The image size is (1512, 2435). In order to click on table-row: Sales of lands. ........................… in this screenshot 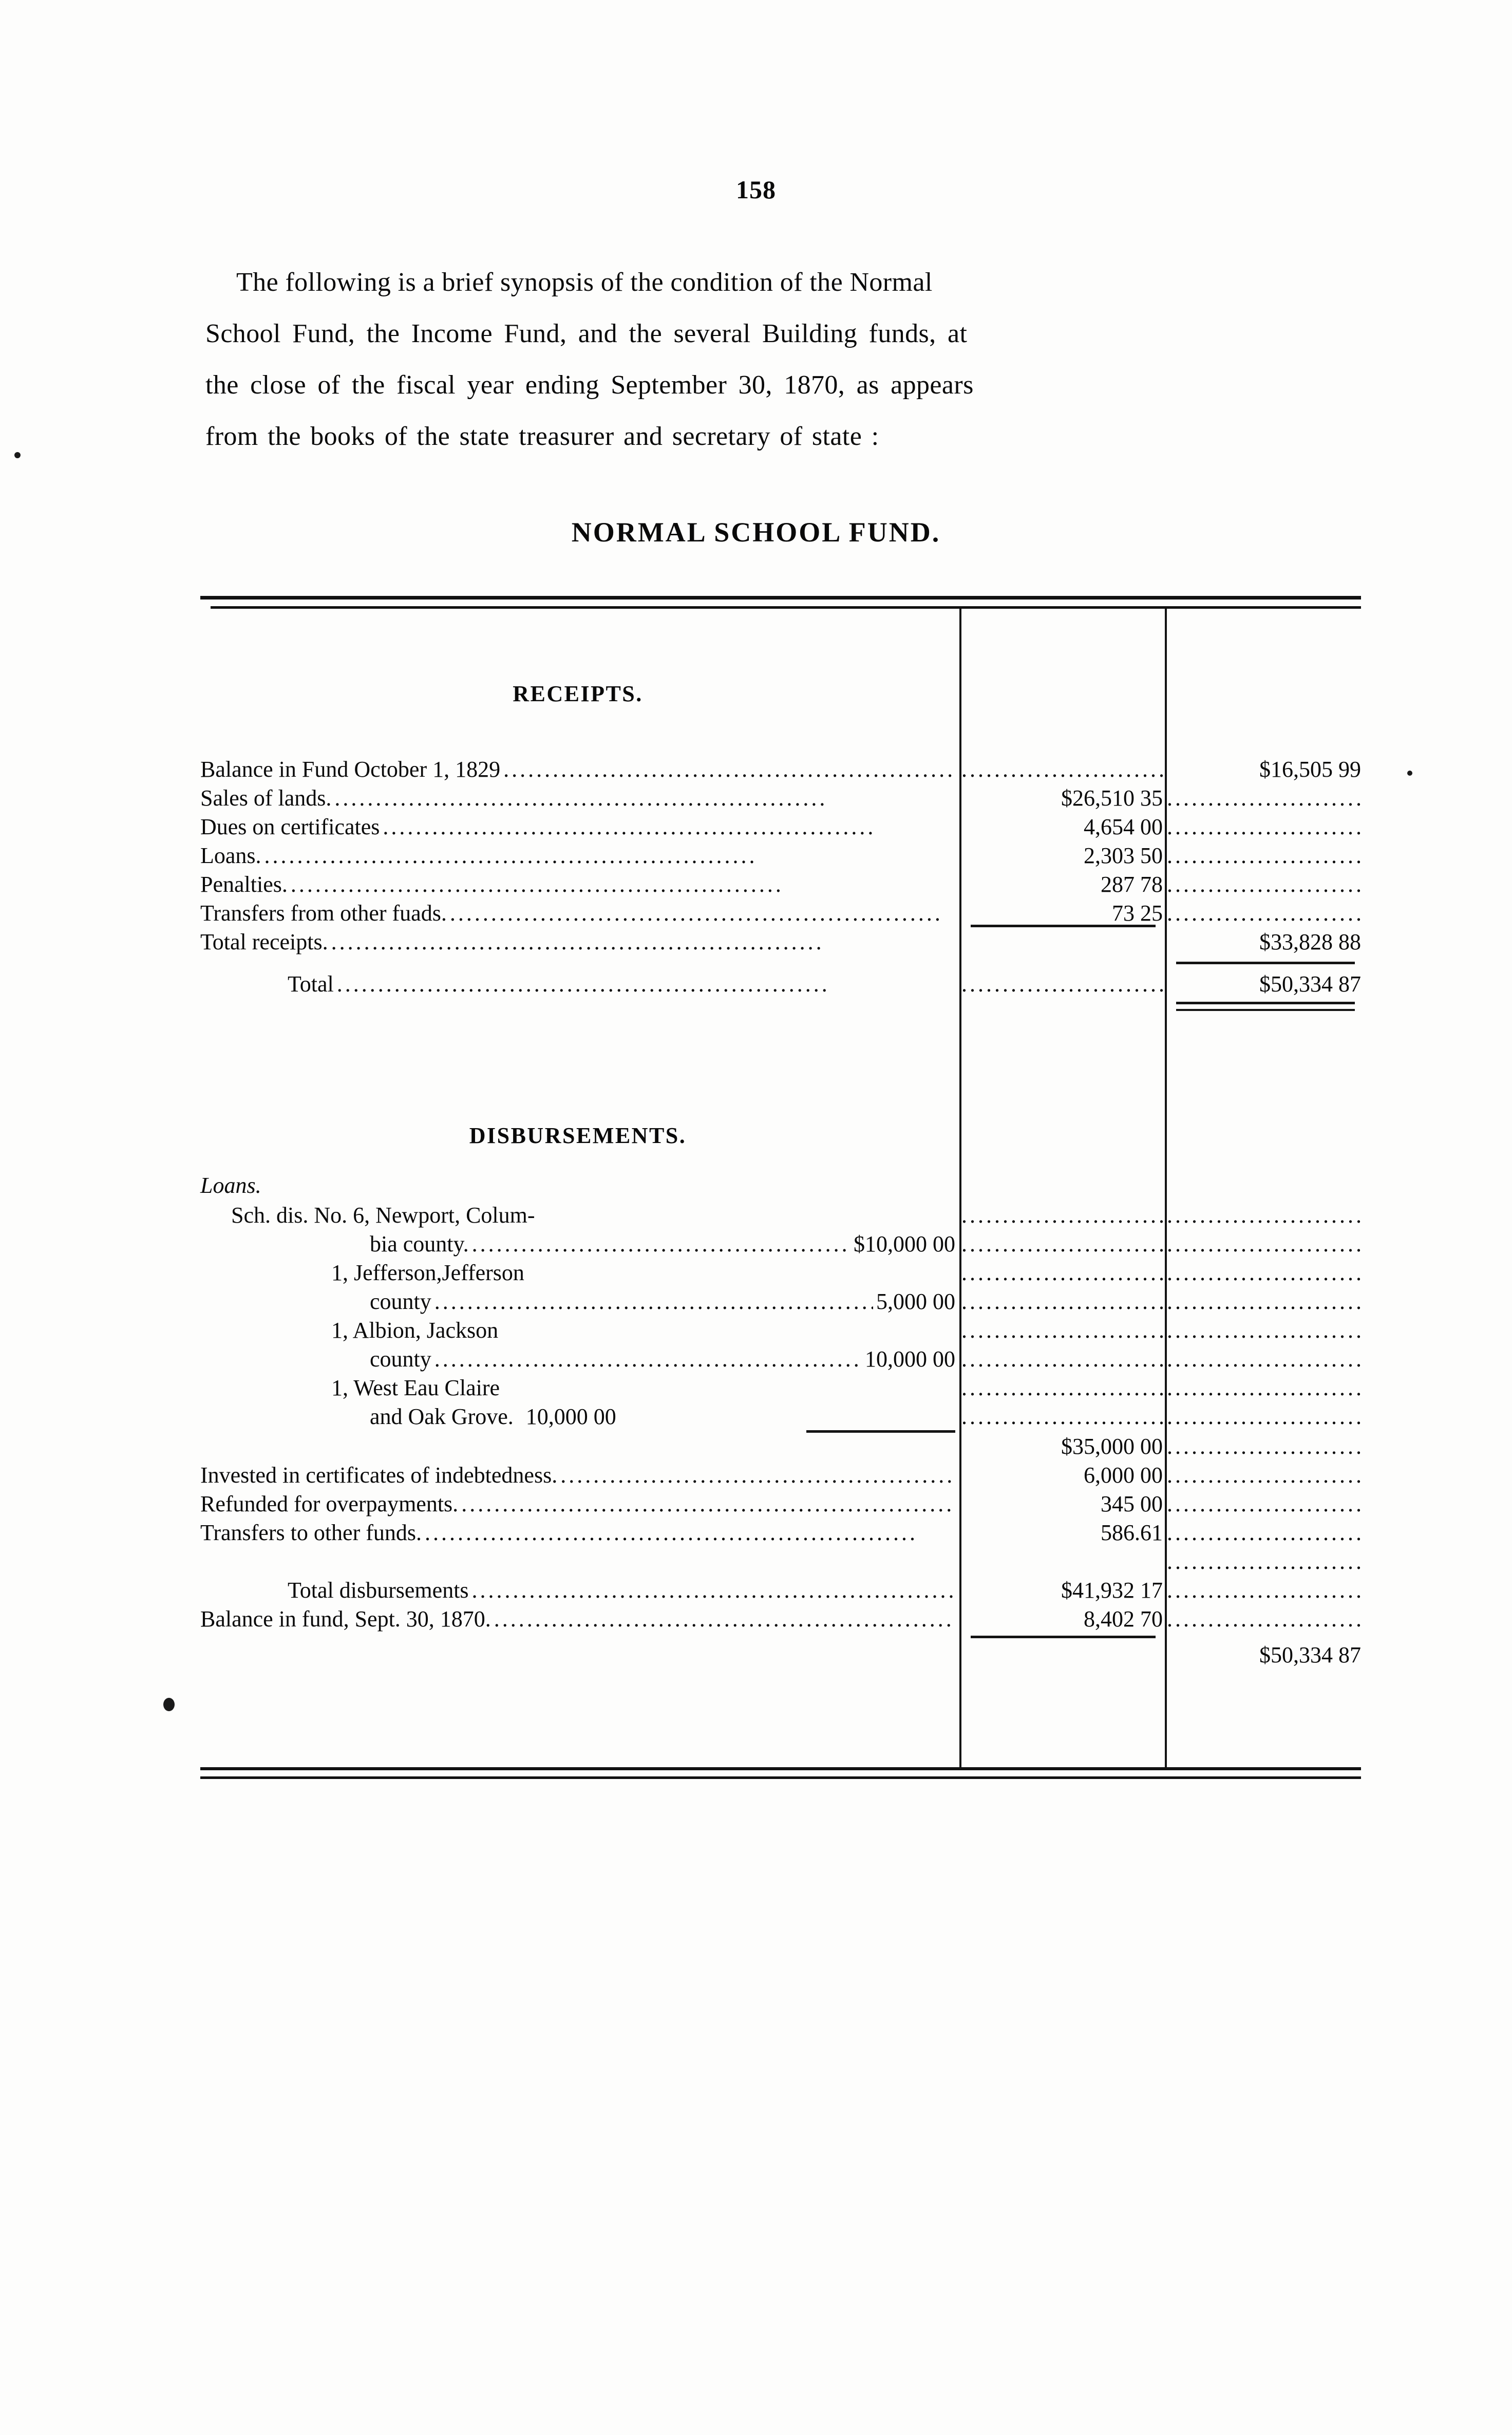, I will do `click(782, 798)`.